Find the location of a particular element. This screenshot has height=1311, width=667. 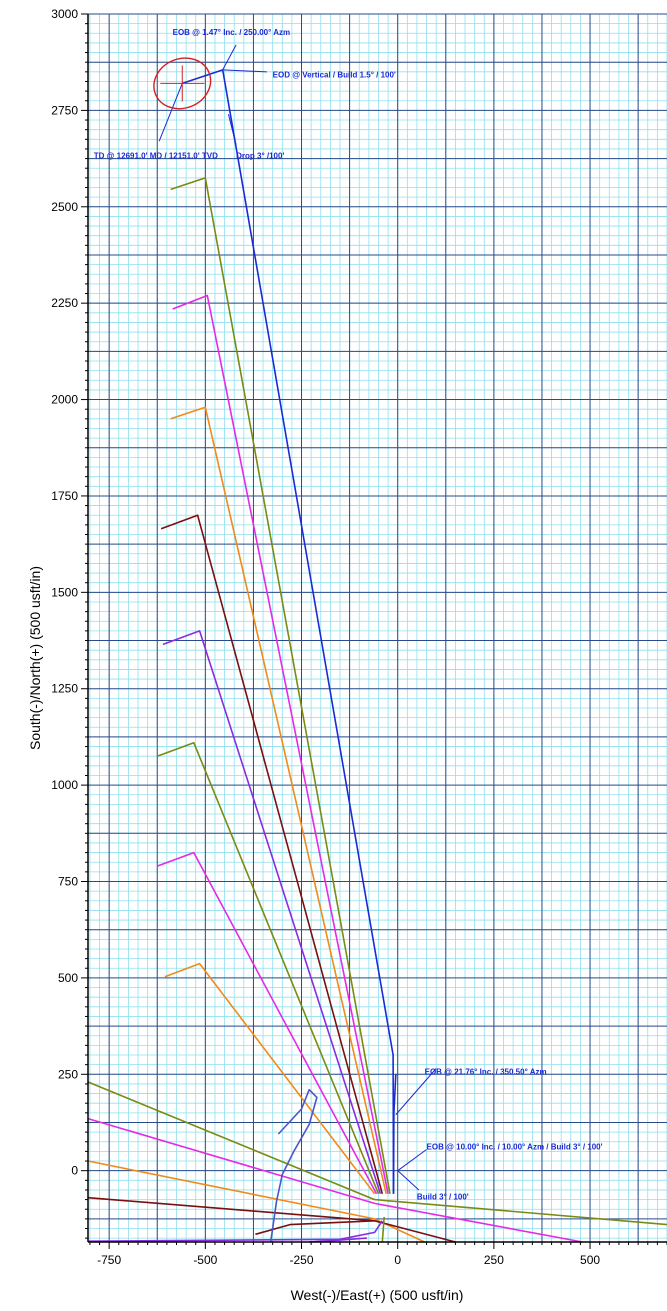

x-tick-label: 250 is located at coordinates (494, 1260).